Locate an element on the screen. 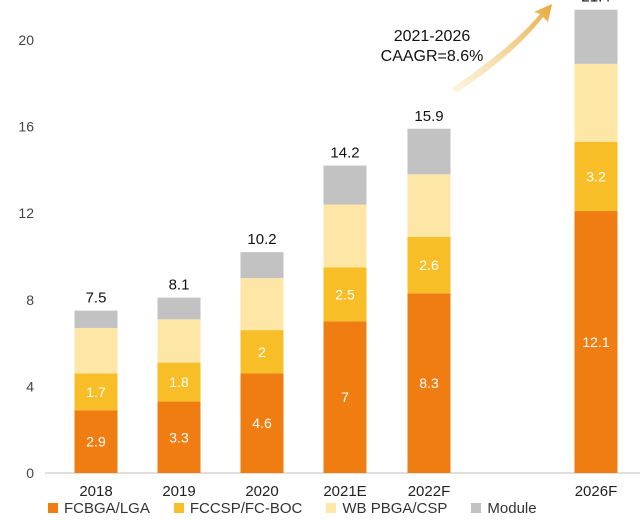  x-tick-label: 2026F is located at coordinates (596, 491).